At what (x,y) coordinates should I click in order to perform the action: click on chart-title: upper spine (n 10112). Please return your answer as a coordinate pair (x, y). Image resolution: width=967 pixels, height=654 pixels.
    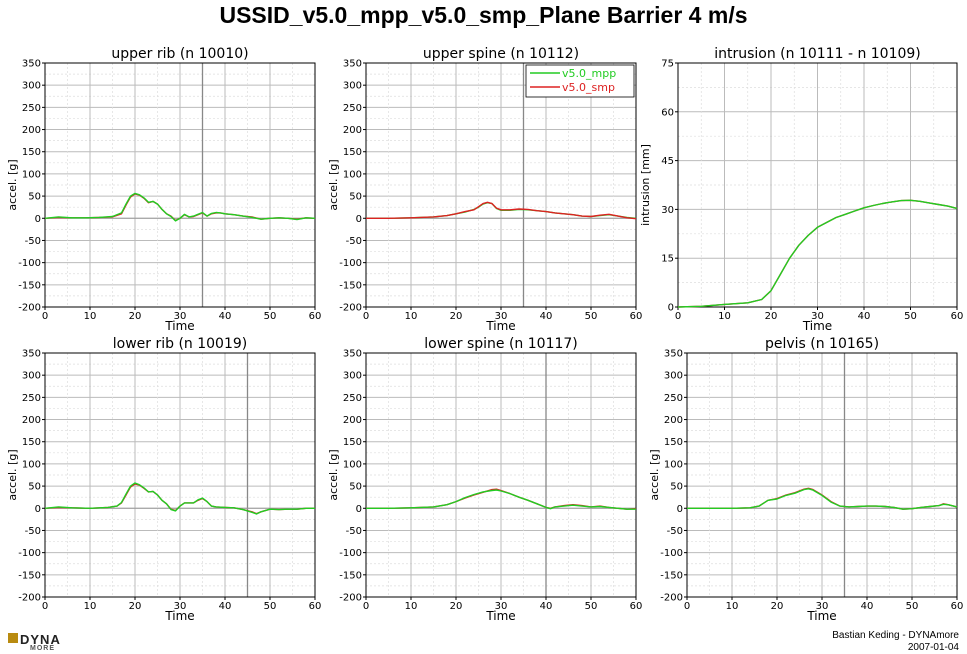
    Looking at the image, I should click on (501, 54).